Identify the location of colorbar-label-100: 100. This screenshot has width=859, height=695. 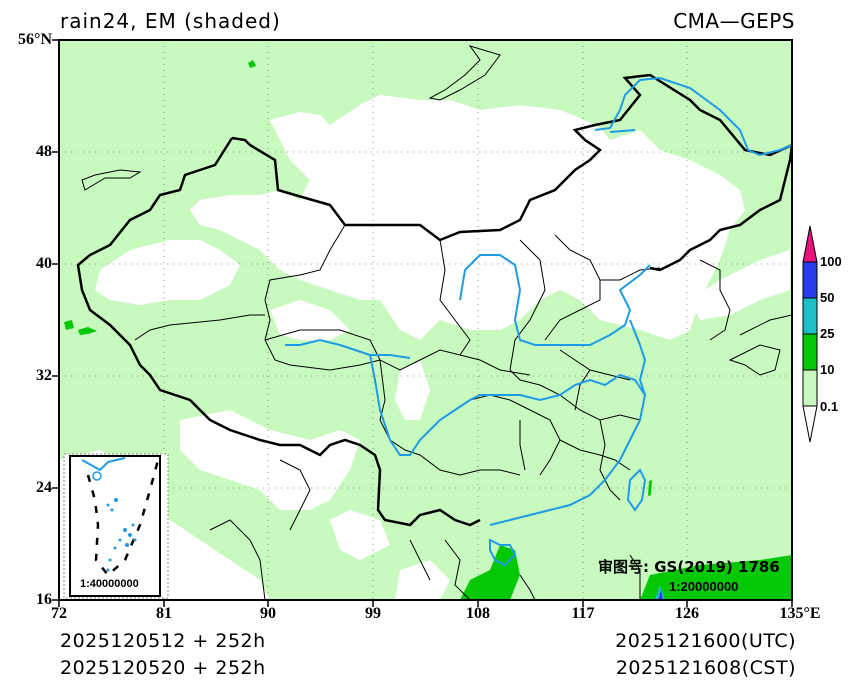
(831, 261).